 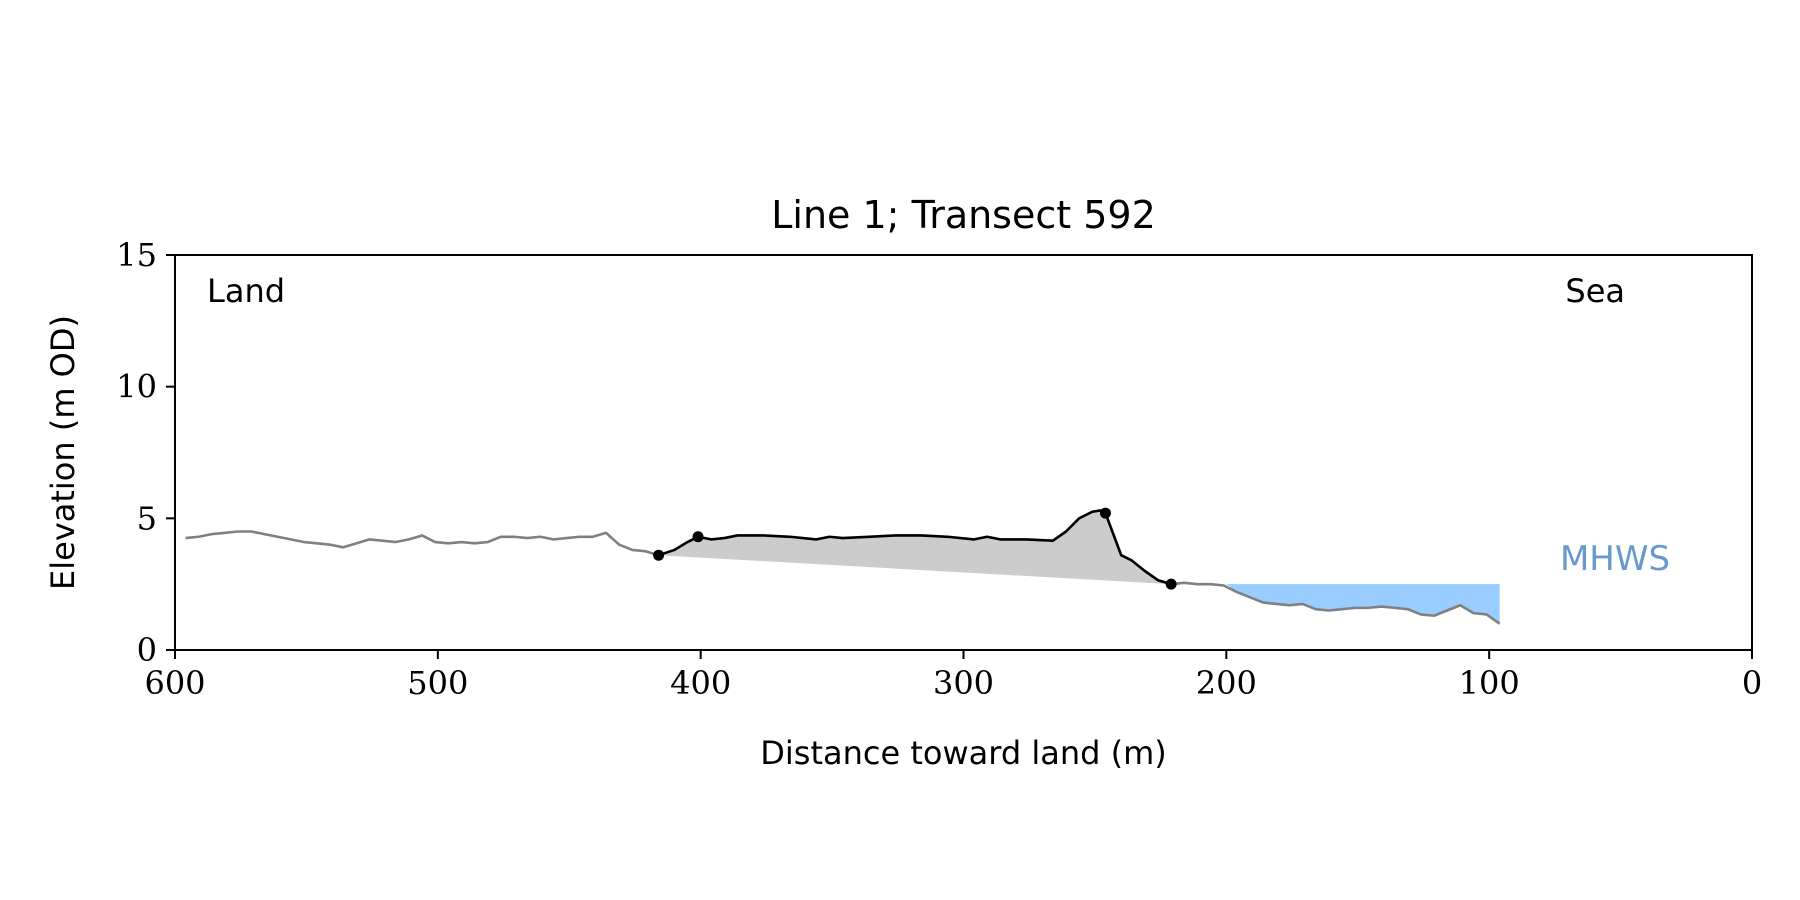 I want to click on fill-layer, so click(x=1079, y=567).